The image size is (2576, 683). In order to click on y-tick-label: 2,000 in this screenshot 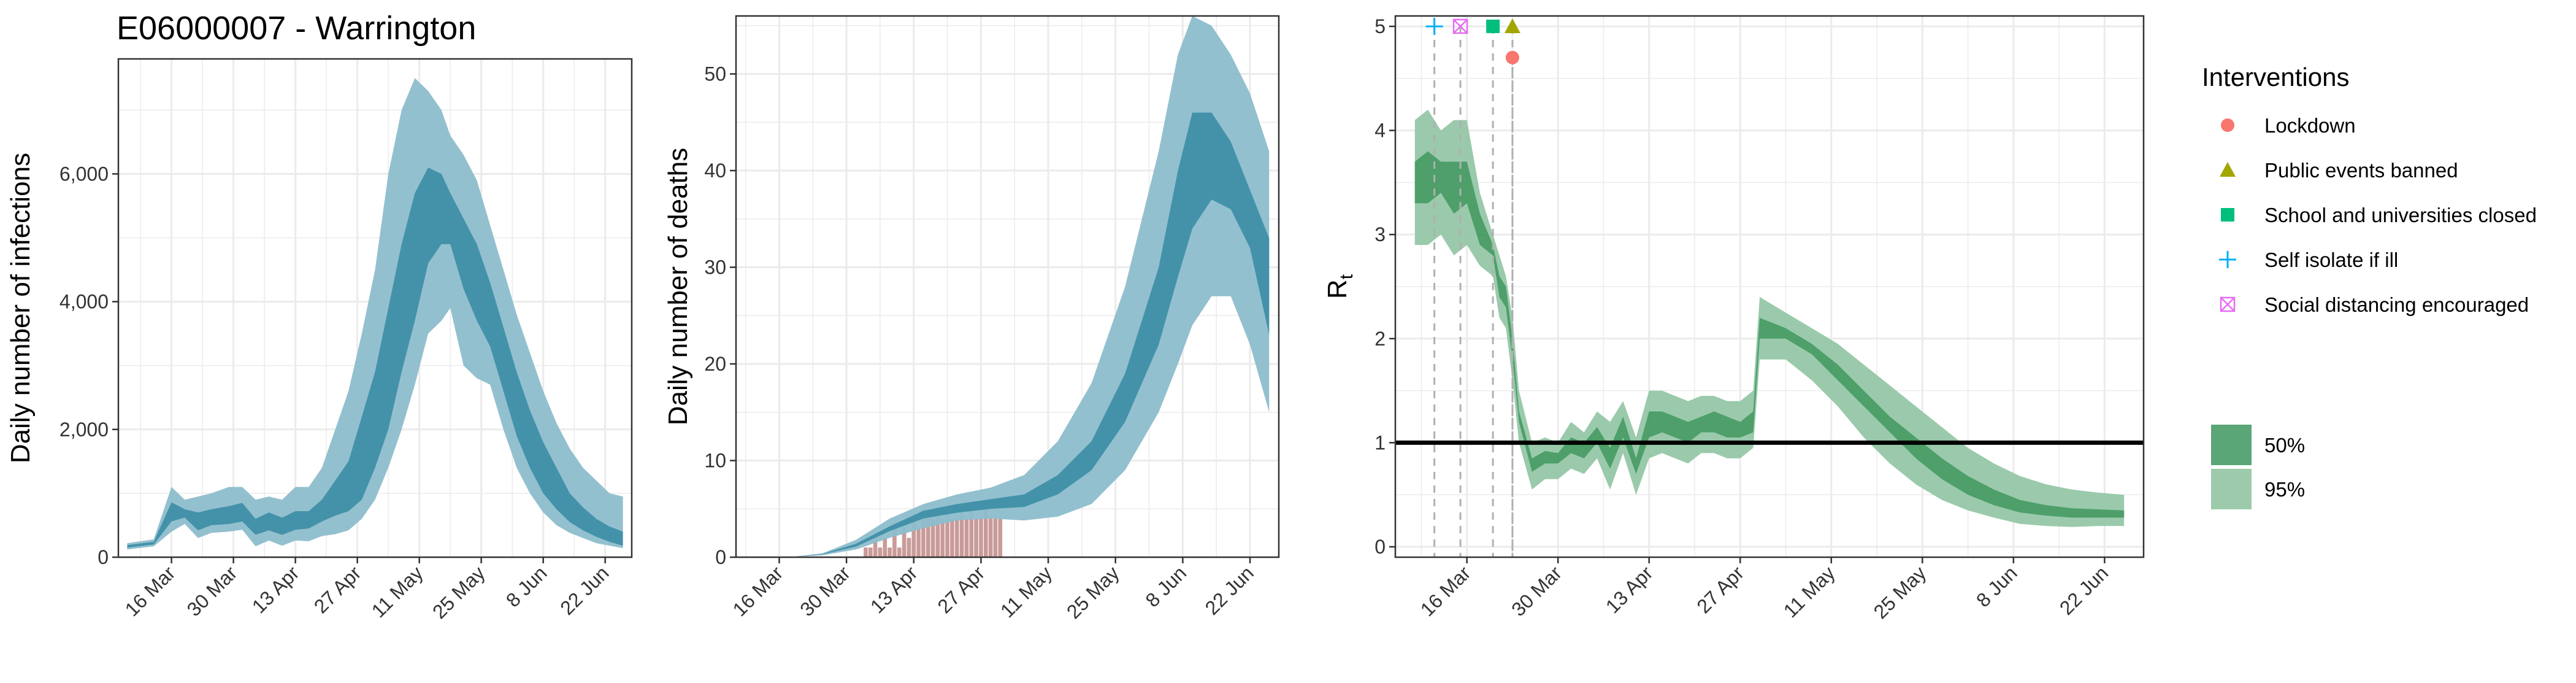, I will do `click(84, 430)`.